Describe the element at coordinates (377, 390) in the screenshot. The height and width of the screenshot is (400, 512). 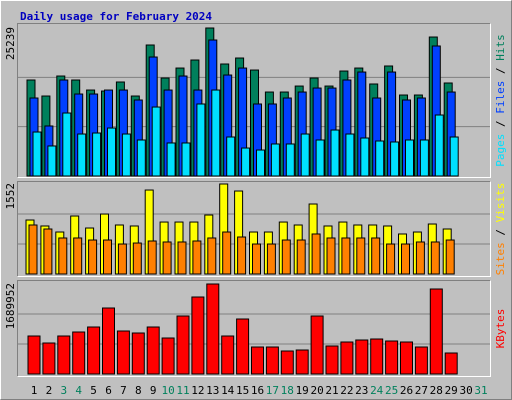
I see `x-tick-label: 24` at that location.